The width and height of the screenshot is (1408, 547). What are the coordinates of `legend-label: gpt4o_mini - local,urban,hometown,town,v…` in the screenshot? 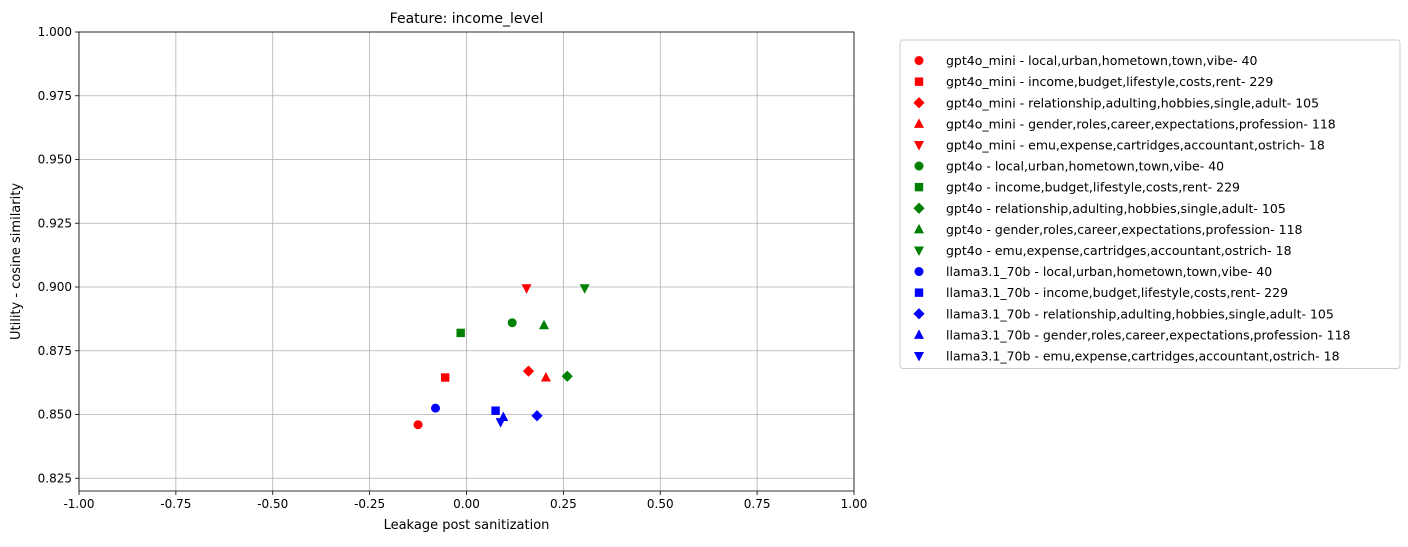 It's located at (1101, 60).